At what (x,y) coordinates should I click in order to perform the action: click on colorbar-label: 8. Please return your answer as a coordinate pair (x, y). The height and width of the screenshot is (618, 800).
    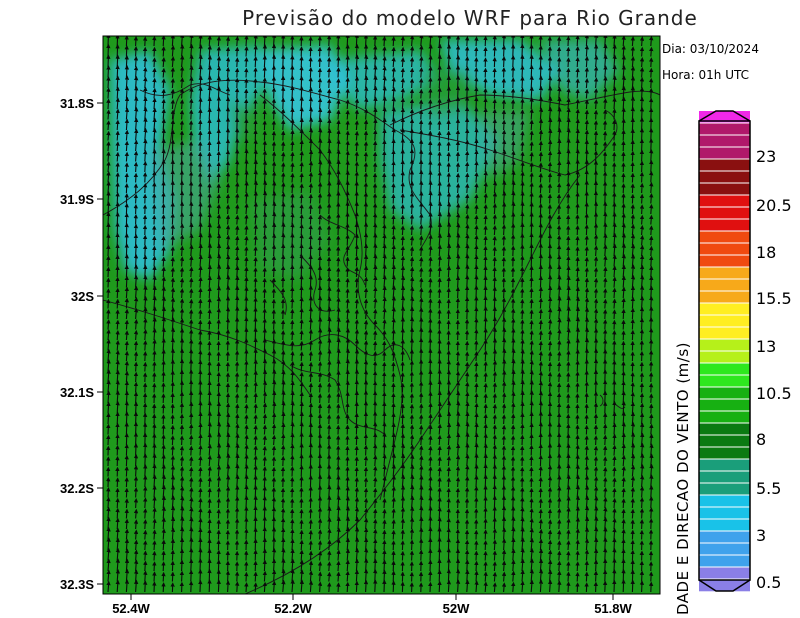
    Looking at the image, I should click on (761, 439).